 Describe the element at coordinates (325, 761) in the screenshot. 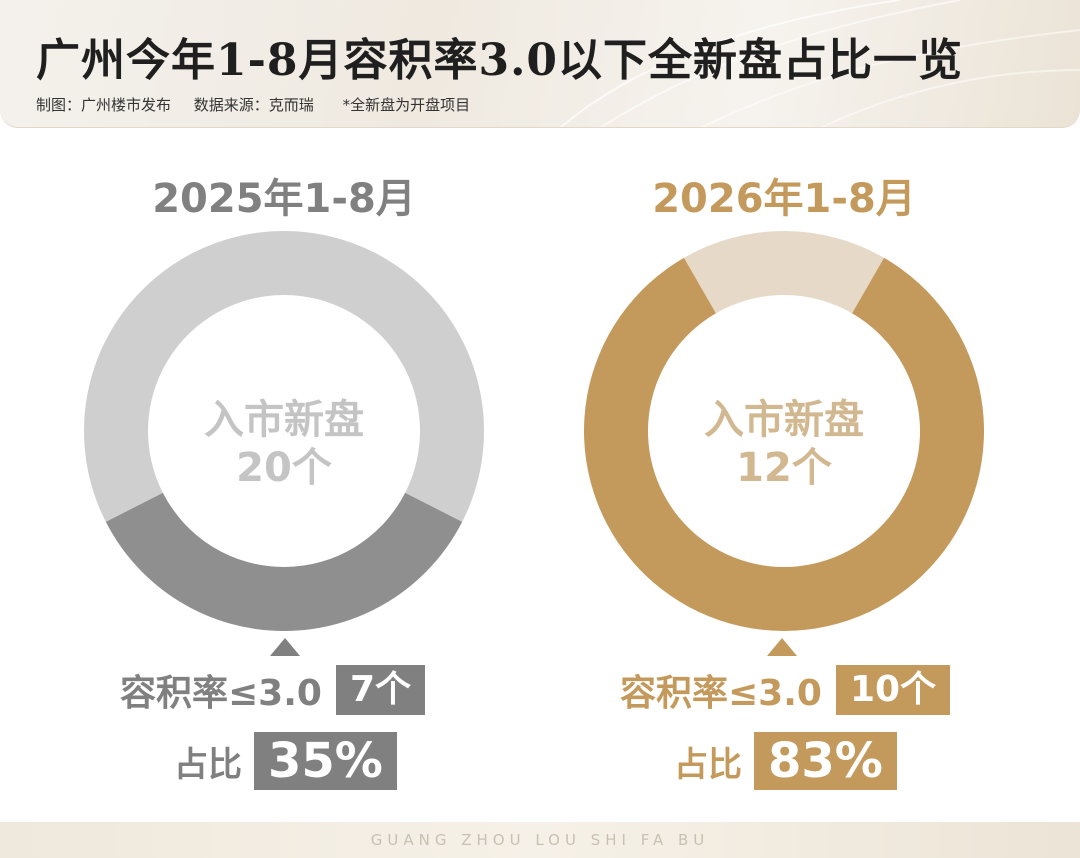

I see `pct-value-box: 35%` at that location.